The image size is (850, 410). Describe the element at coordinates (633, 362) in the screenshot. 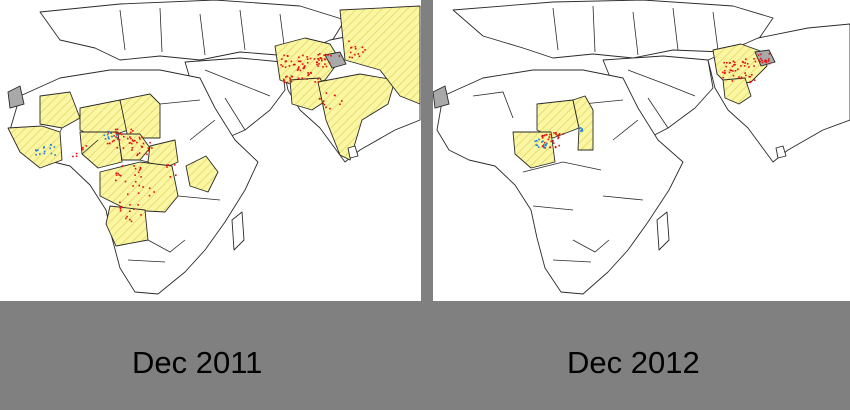

I see `panel-caption-2012: Dec 2012` at that location.